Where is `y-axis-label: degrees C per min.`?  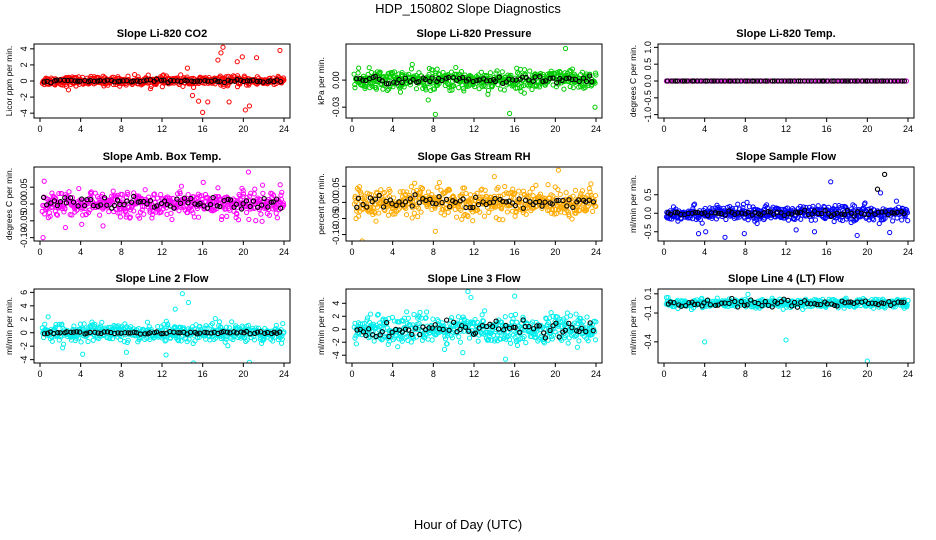 y-axis-label: degrees C per min. is located at coordinates (9, 204).